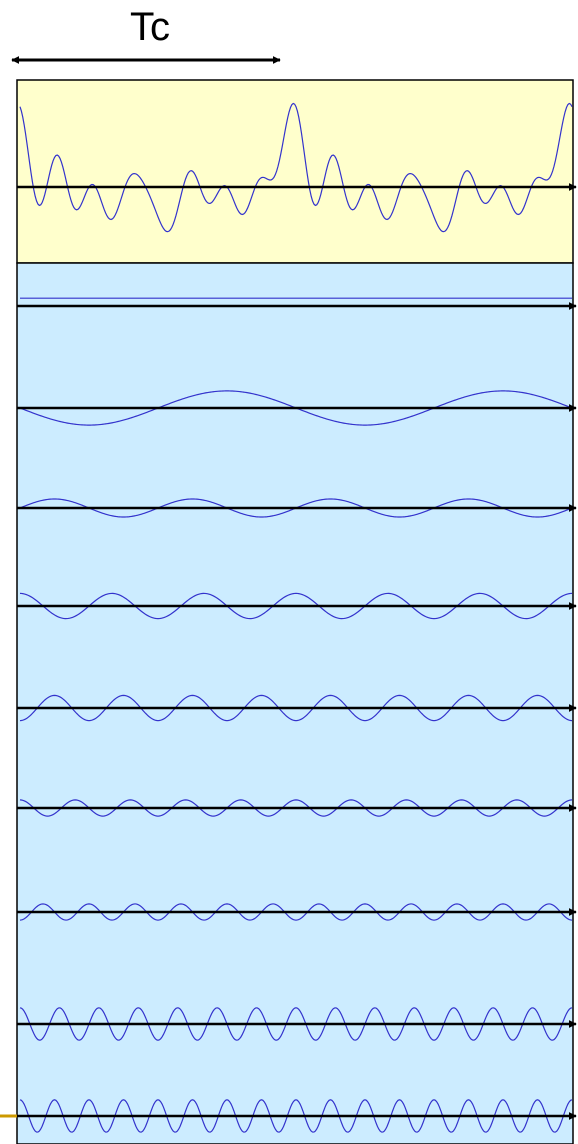  What do you see at coordinates (296, 1116) in the screenshot?
I see `harmonic-8-wave` at bounding box center [296, 1116].